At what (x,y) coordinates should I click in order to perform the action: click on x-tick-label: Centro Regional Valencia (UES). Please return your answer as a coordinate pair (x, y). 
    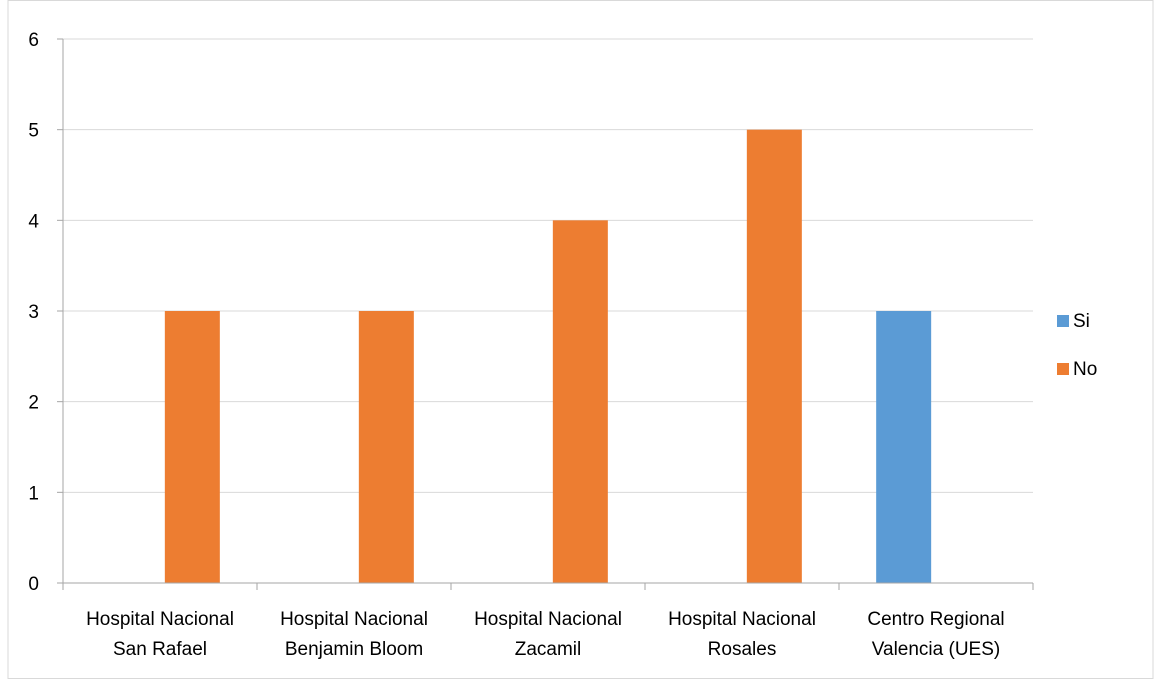
    Looking at the image, I should click on (935, 634).